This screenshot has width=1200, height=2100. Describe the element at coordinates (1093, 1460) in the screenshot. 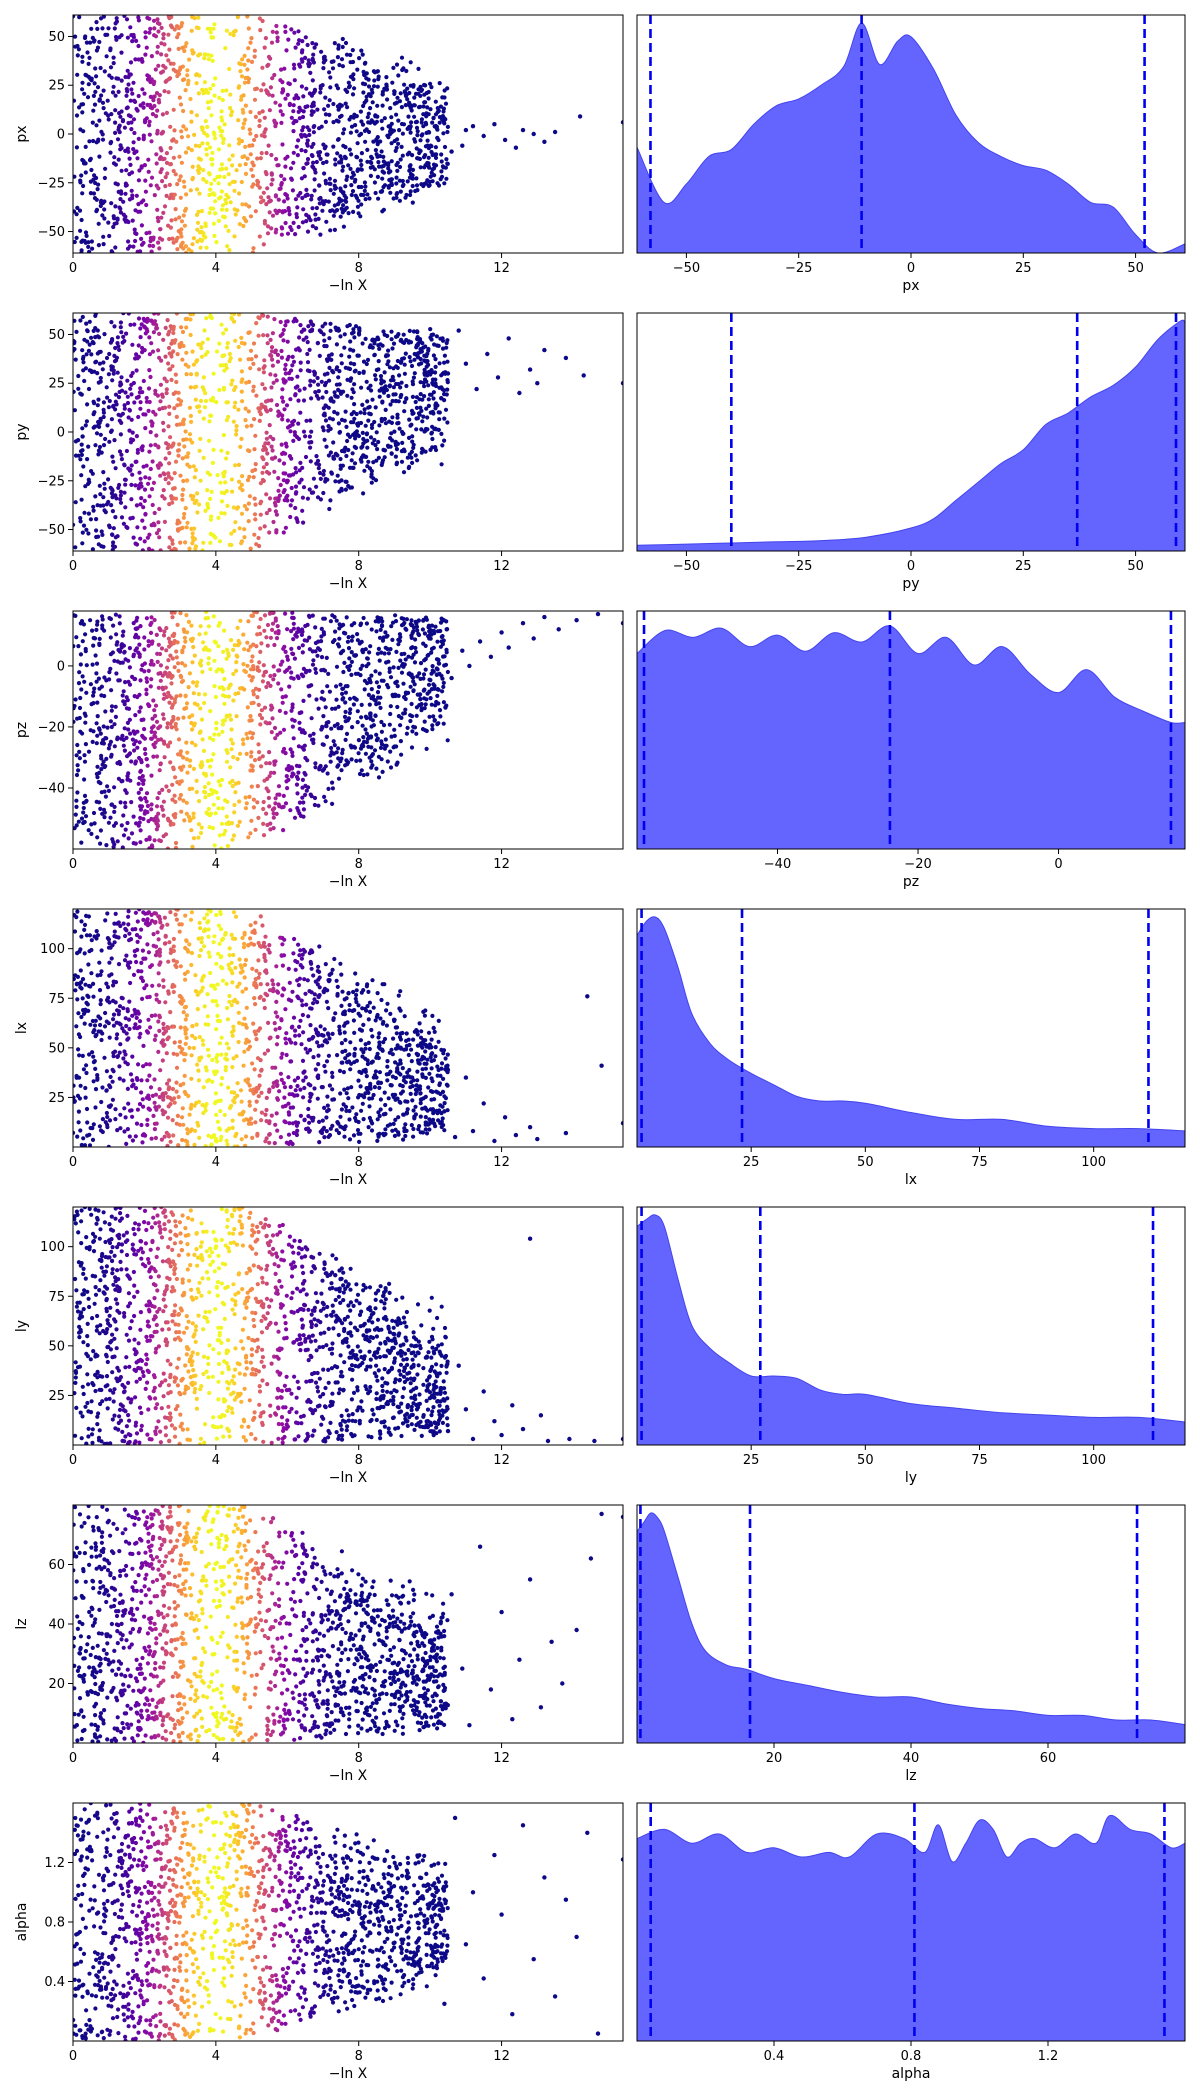

I see `x-tick-label: 100` at that location.